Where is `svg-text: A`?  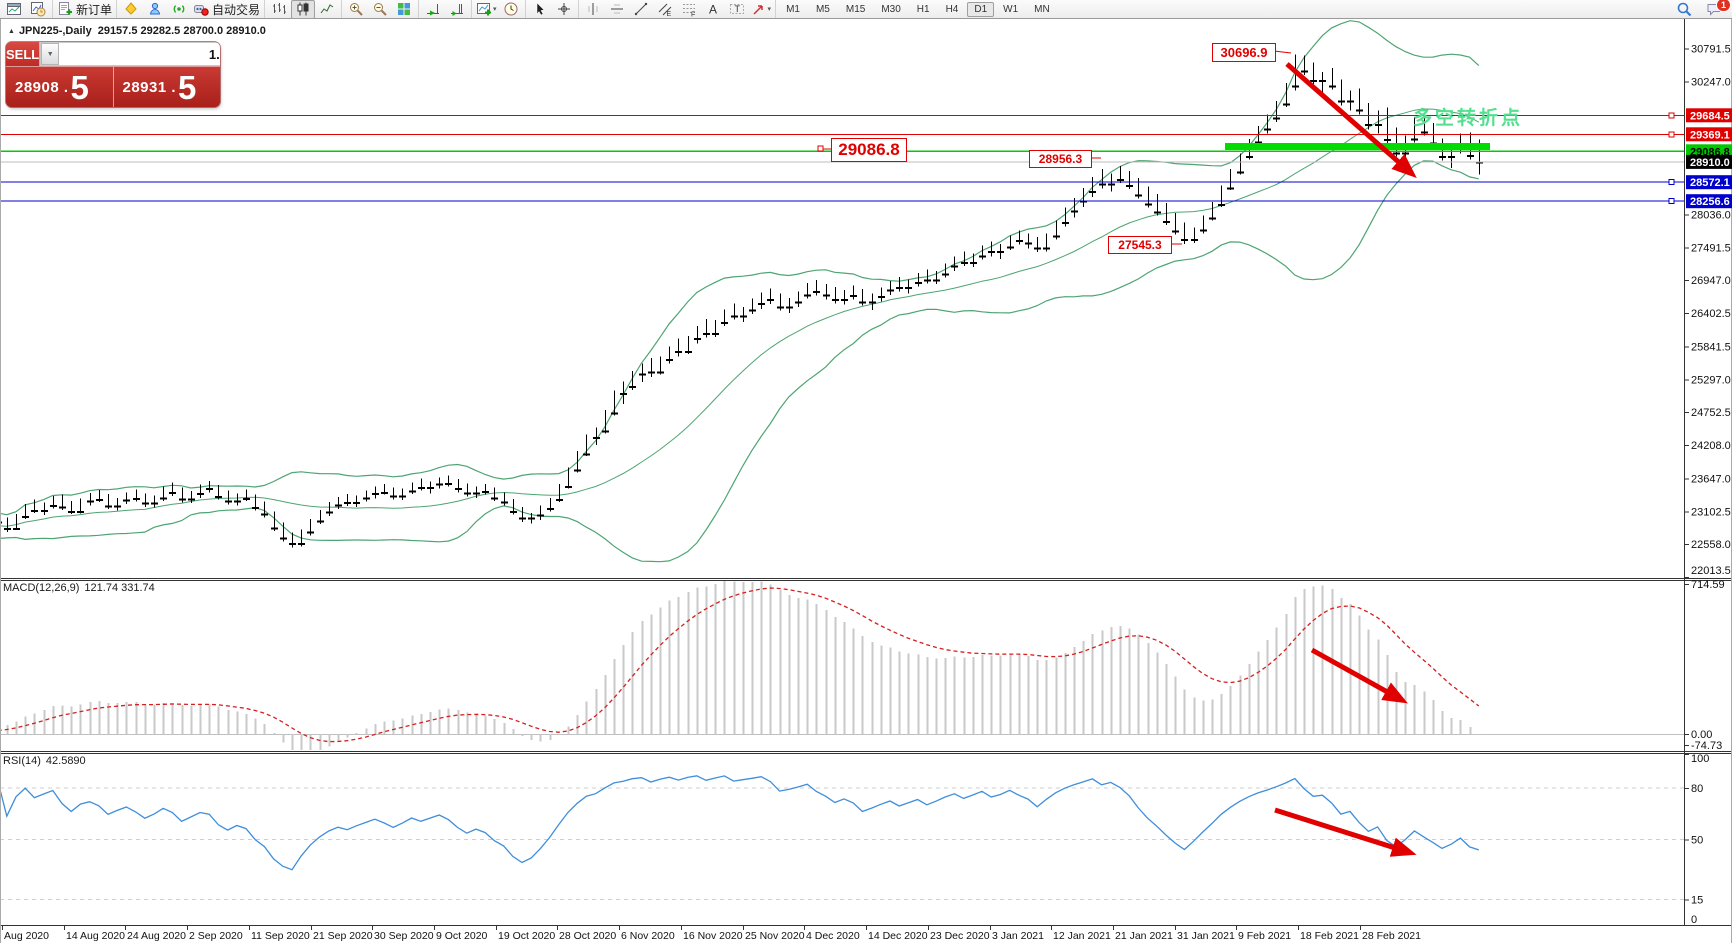
svg-text: A is located at coordinates (713, 10).